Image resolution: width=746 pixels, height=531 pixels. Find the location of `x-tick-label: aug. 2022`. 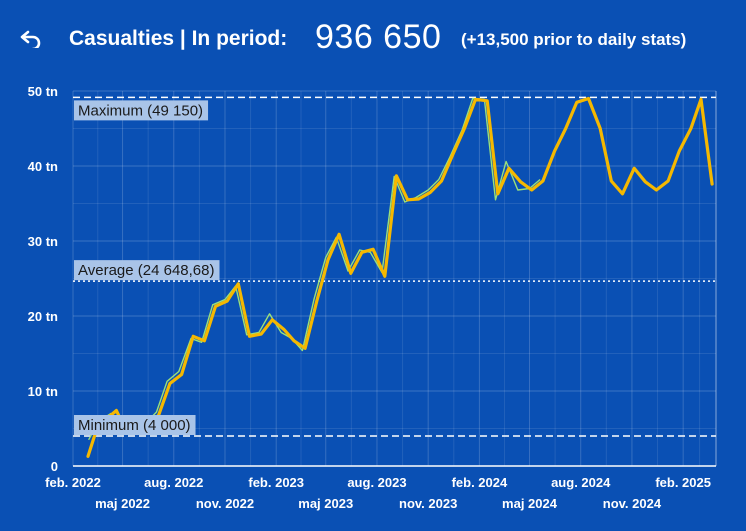

x-tick-label: aug. 2022 is located at coordinates (173, 482).